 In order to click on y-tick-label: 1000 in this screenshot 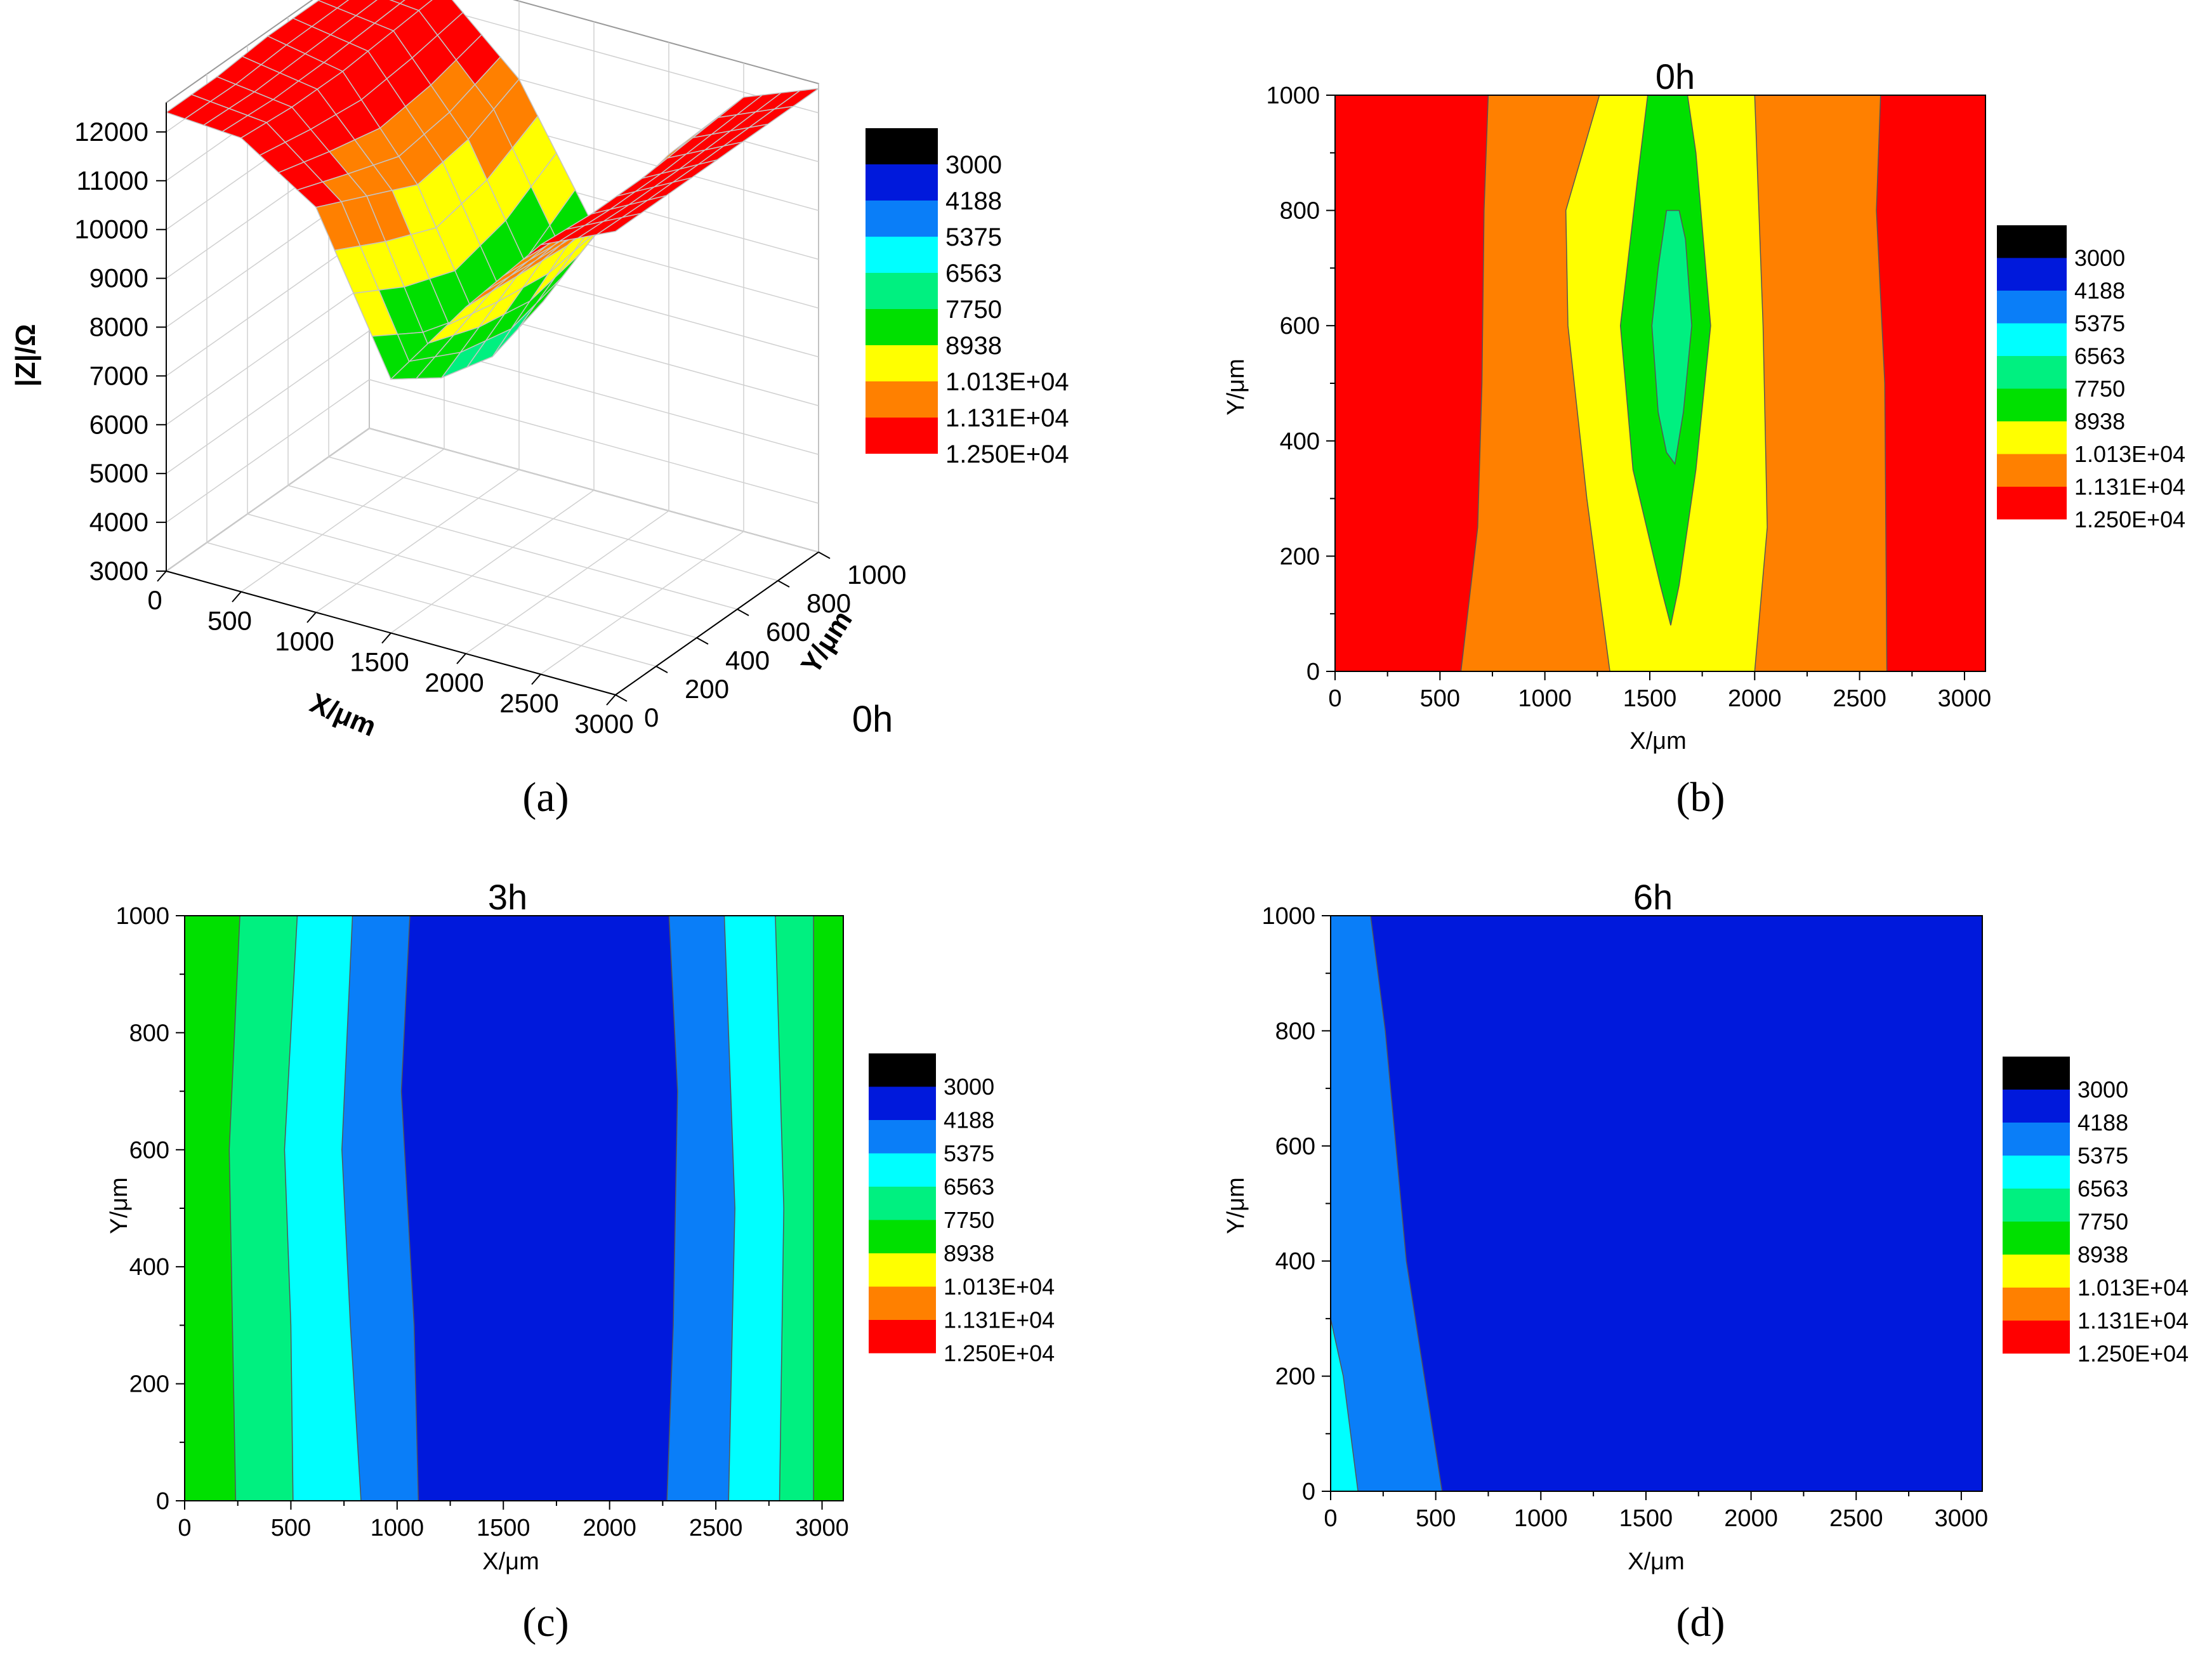, I will do `click(1288, 917)`.